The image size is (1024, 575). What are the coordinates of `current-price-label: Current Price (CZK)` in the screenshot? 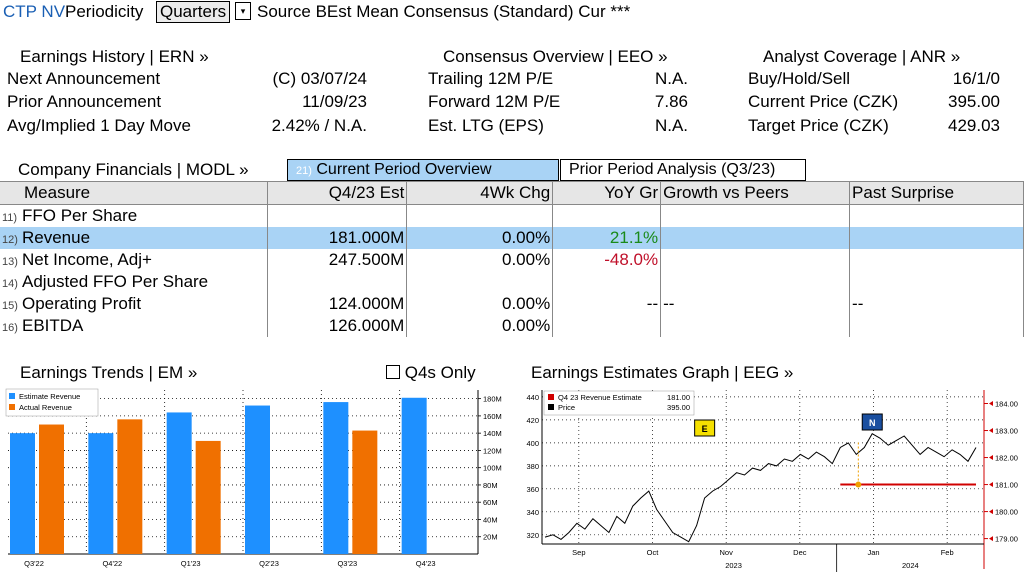 It's located at (823, 101).